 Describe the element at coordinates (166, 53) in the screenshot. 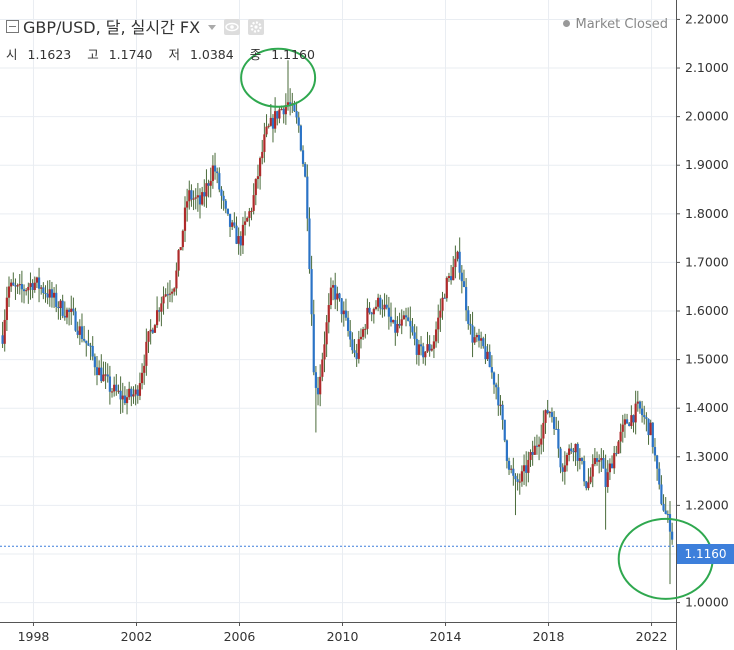

I see `ohlc-values: 시 1.1623 고 1.1740 저 1.0384 종 1.1160` at that location.